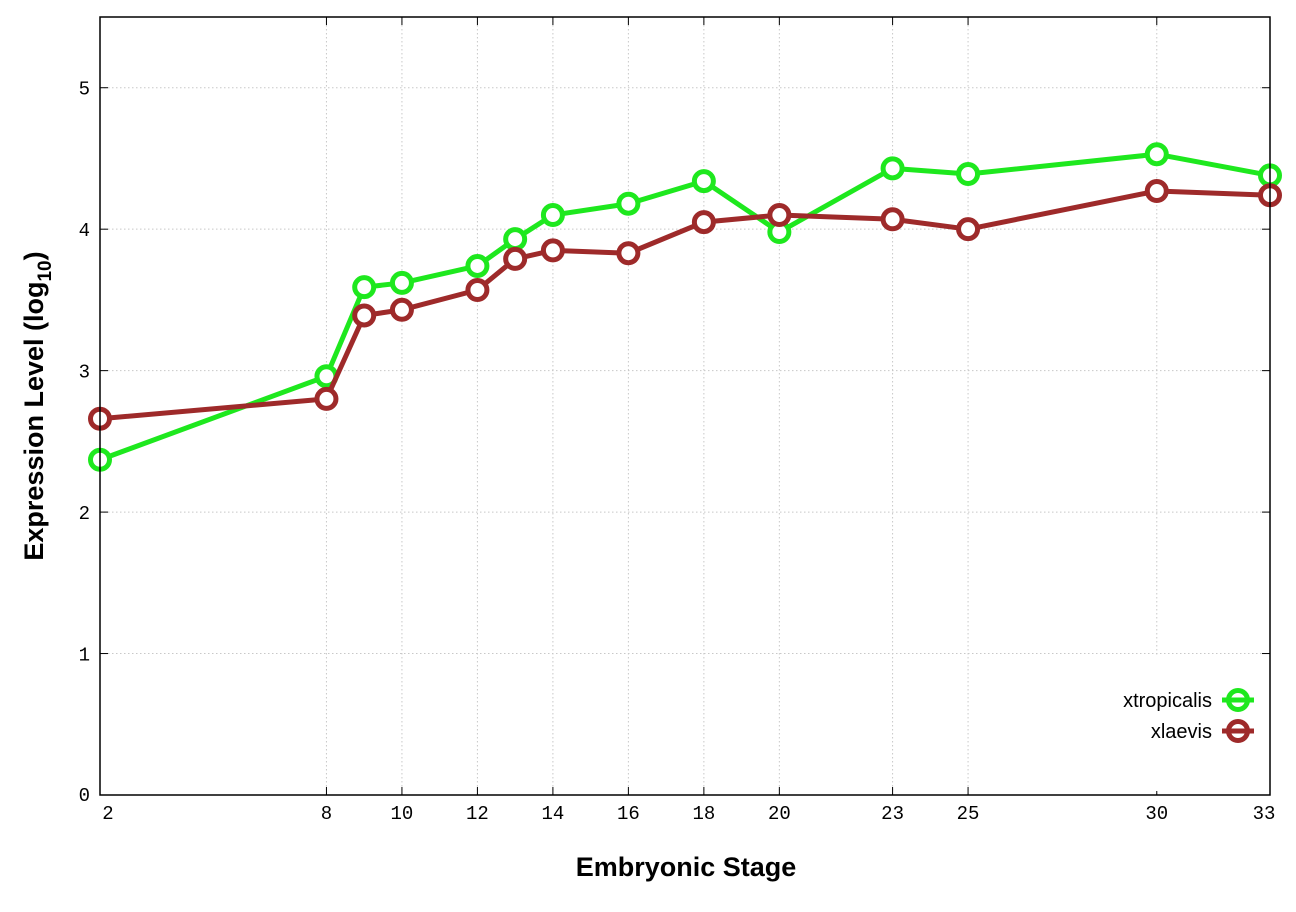 The image size is (1296, 912). Describe the element at coordinates (968, 814) in the screenshot. I see `x-tick-label: 25` at that location.